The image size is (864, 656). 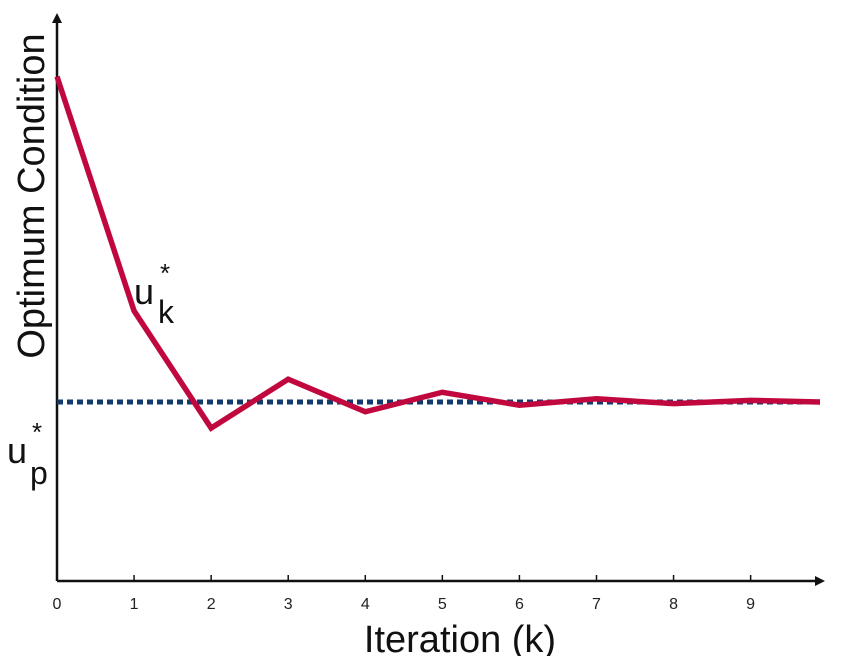 I want to click on x-tick-group: 0 1 2 3 4 5 6 7 8 9, so click(x=404, y=594).